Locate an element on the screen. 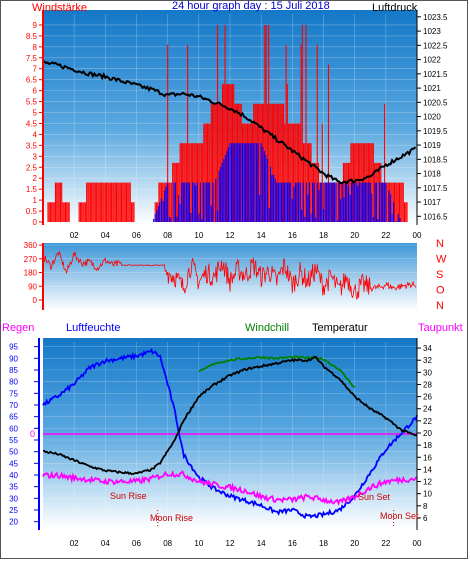 The width and height of the screenshot is (470, 562). wind-tick-label: 2 is located at coordinates (35, 178).